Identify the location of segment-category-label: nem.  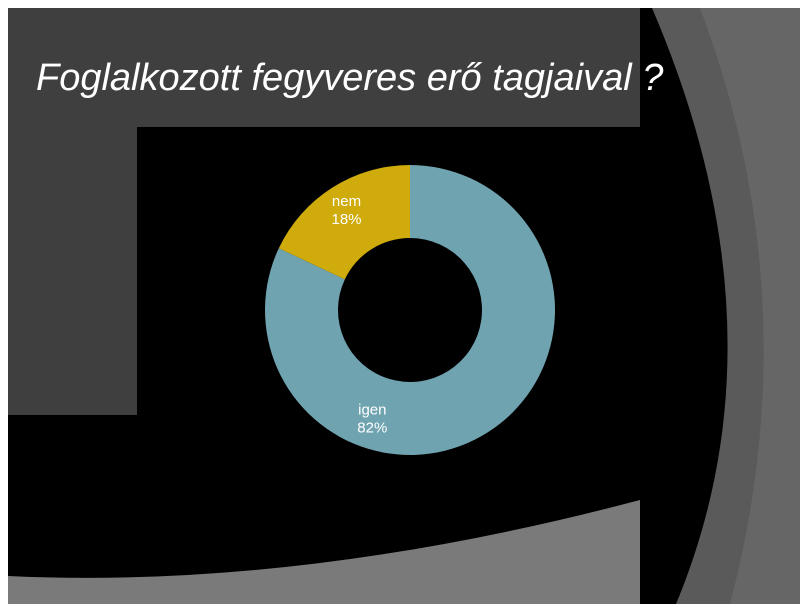
(346, 201).